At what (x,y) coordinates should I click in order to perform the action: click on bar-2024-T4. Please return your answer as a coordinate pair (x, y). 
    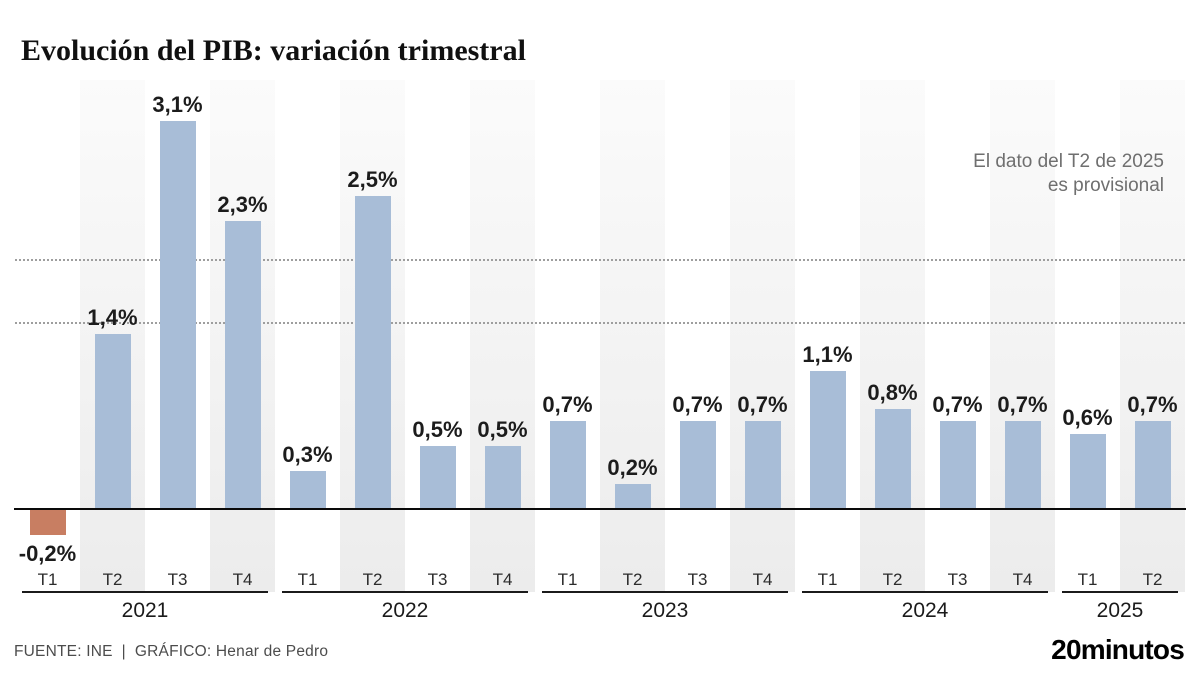
    Looking at the image, I should click on (1022, 465).